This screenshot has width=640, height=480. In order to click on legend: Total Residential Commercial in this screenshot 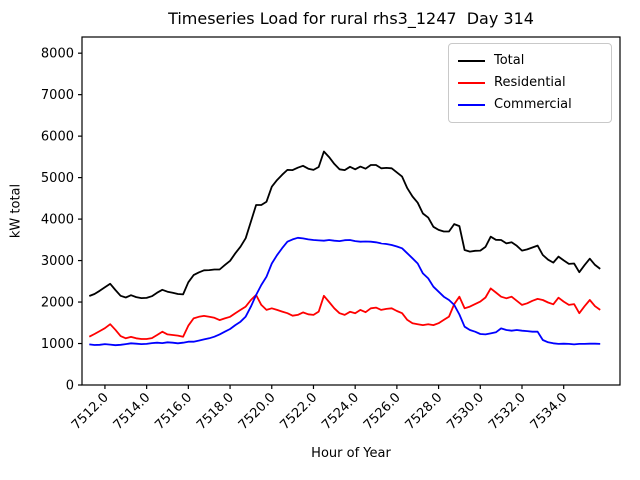, I will do `click(530, 83)`.